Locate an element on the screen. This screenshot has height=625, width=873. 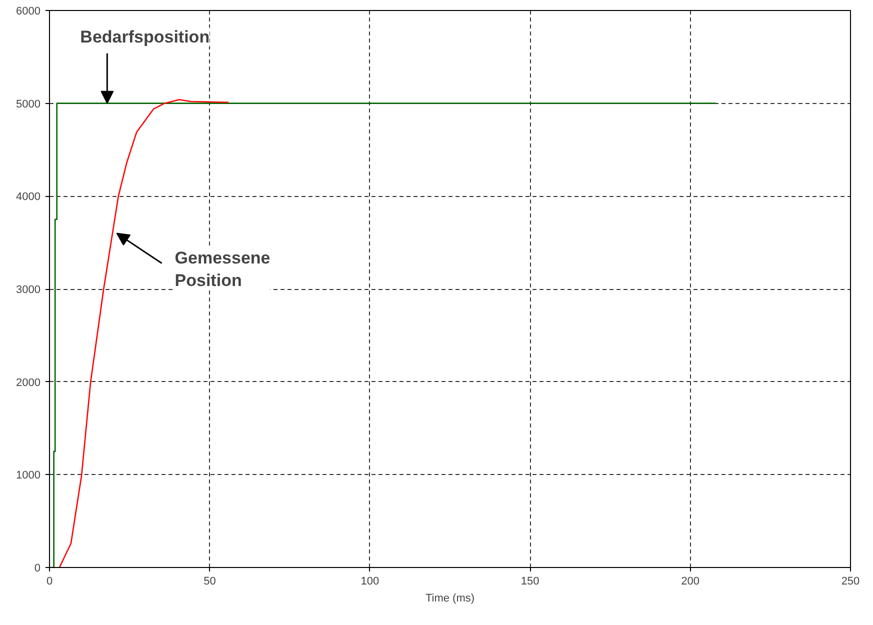
y-tick-label: 6000 is located at coordinates (28, 12).